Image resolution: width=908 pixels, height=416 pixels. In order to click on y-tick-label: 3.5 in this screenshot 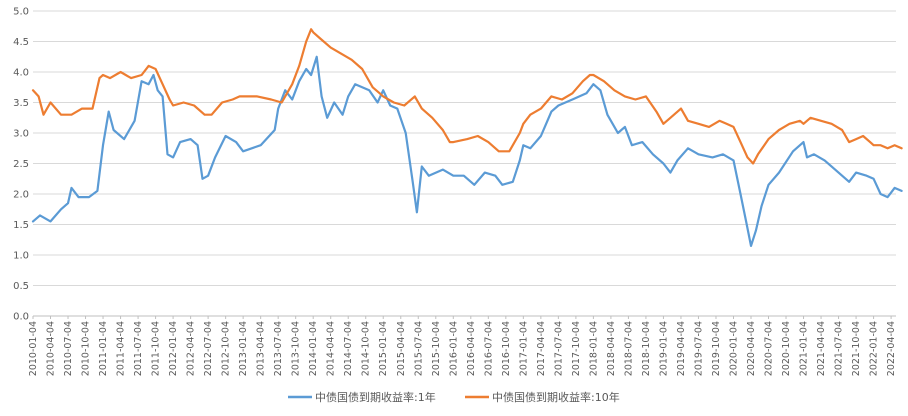, I will do `click(21, 103)`.